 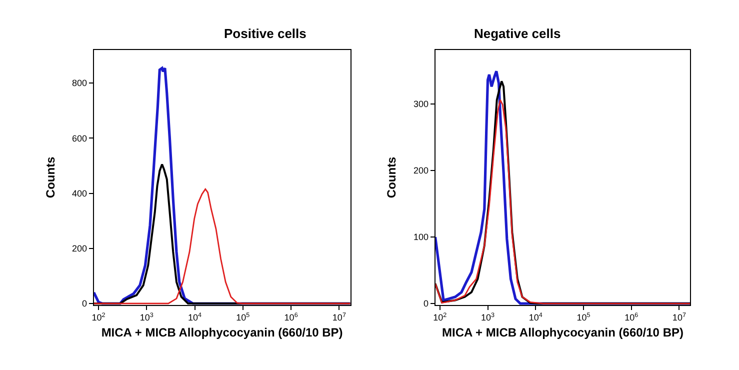 I want to click on y-tick-label: 300, so click(x=420, y=104).